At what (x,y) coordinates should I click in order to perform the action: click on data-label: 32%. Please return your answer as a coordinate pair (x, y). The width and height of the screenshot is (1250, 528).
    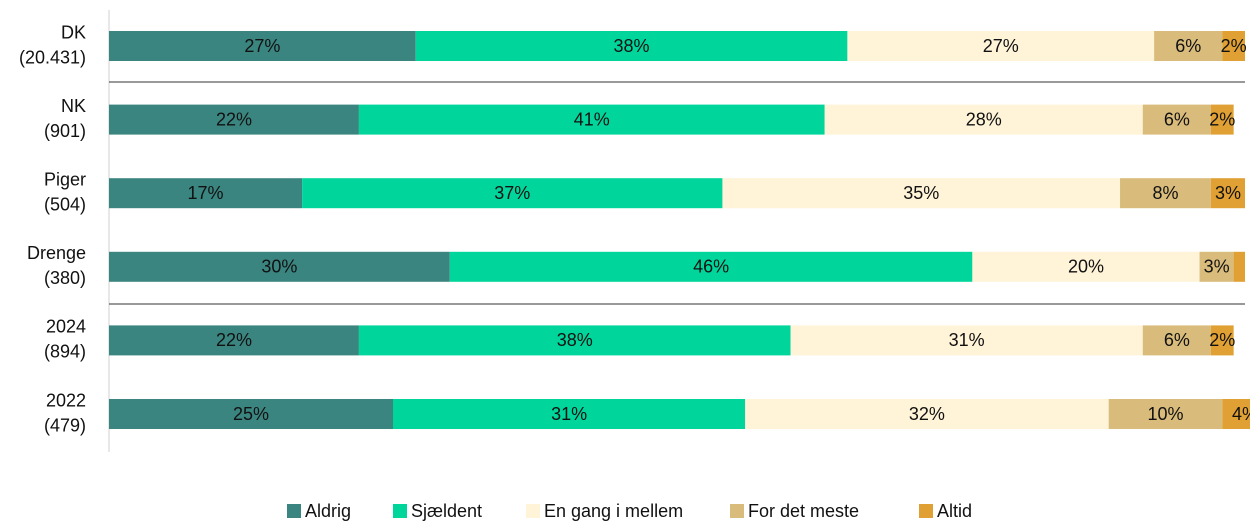
    Looking at the image, I should click on (927, 414).